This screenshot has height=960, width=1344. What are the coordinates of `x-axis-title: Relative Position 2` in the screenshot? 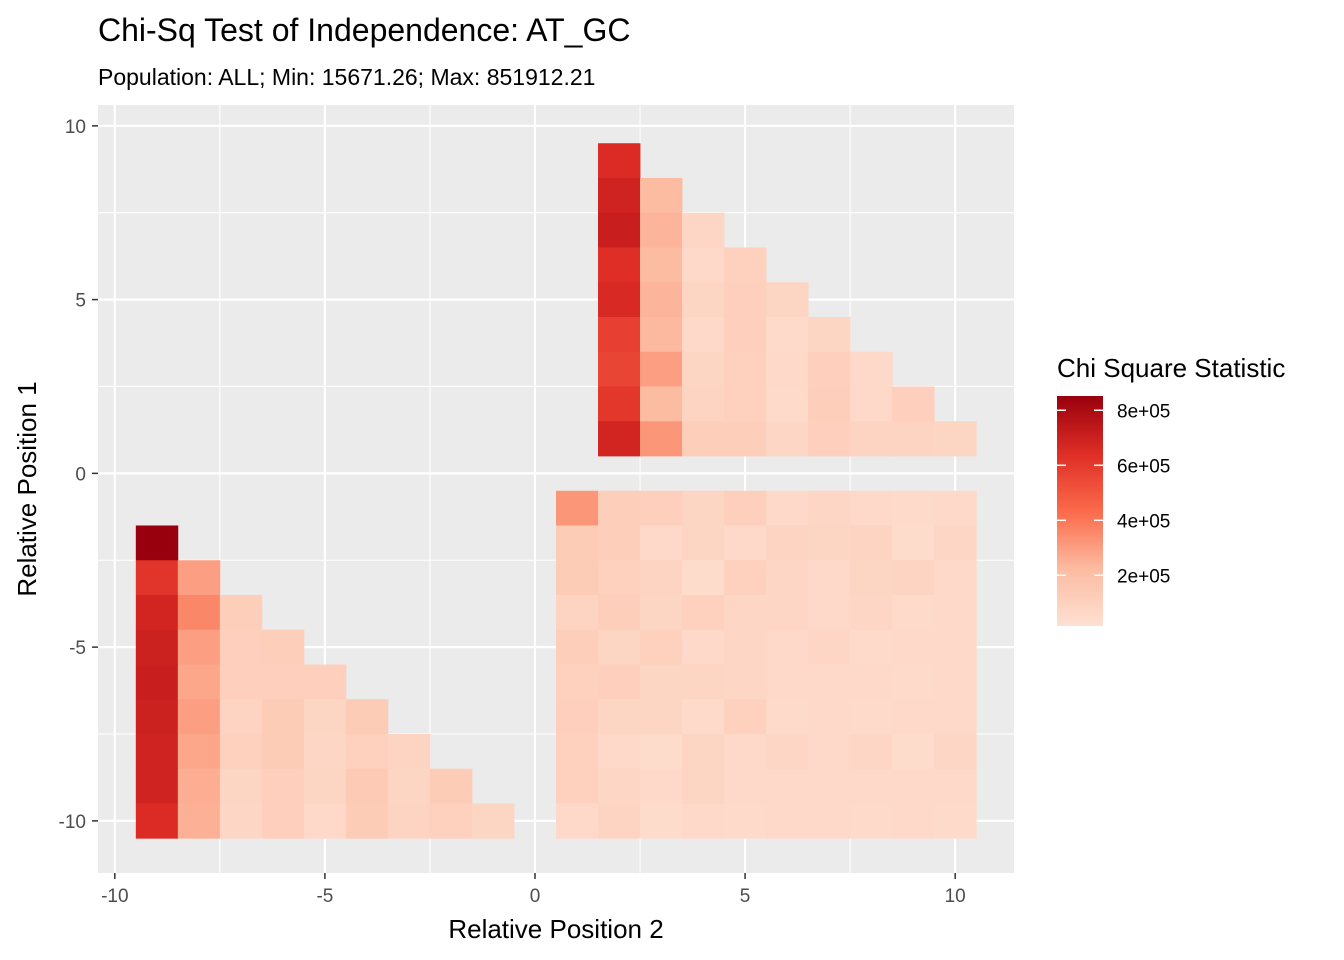 It's located at (555, 929).